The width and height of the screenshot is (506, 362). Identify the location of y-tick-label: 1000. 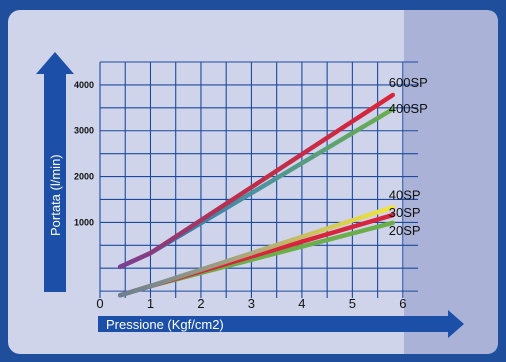
(84, 222).